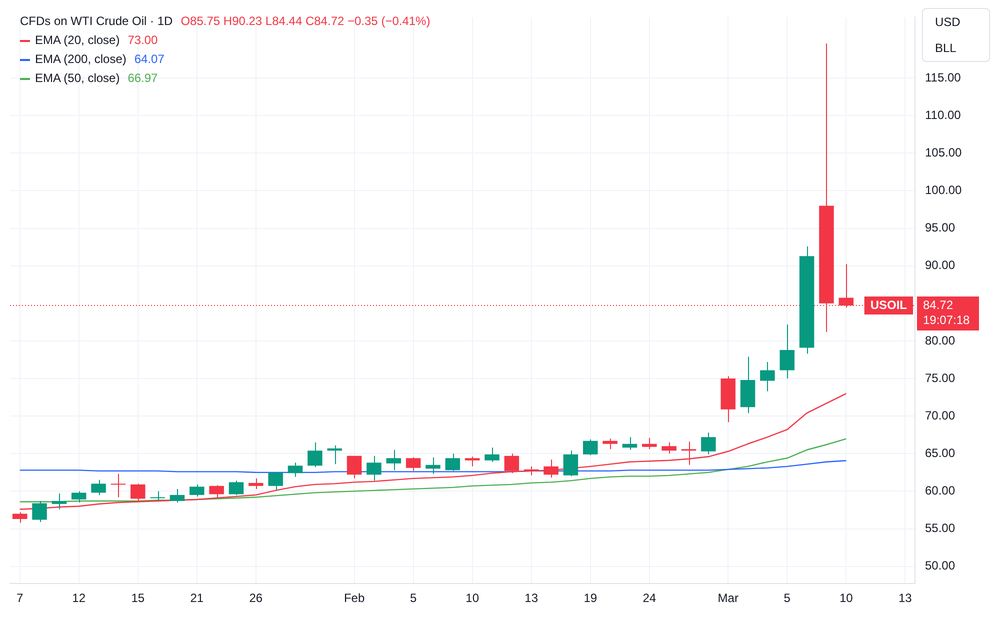 The width and height of the screenshot is (1000, 618). I want to click on y-tick-label: 60.00, so click(940, 491).